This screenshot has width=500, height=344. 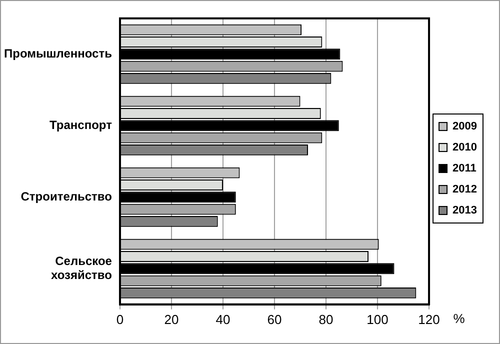 I want to click on x-tick-label: 60, so click(x=274, y=319).